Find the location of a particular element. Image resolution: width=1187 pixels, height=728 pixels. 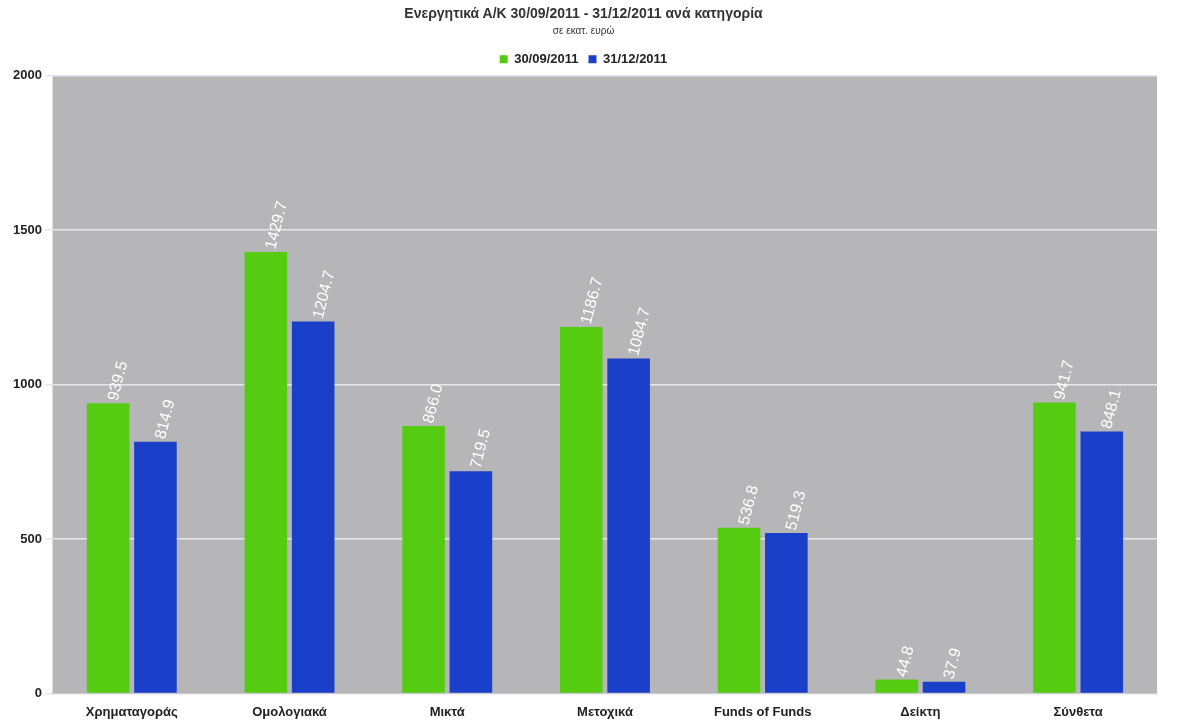

y-tick-label: 1000 is located at coordinates (27, 384).